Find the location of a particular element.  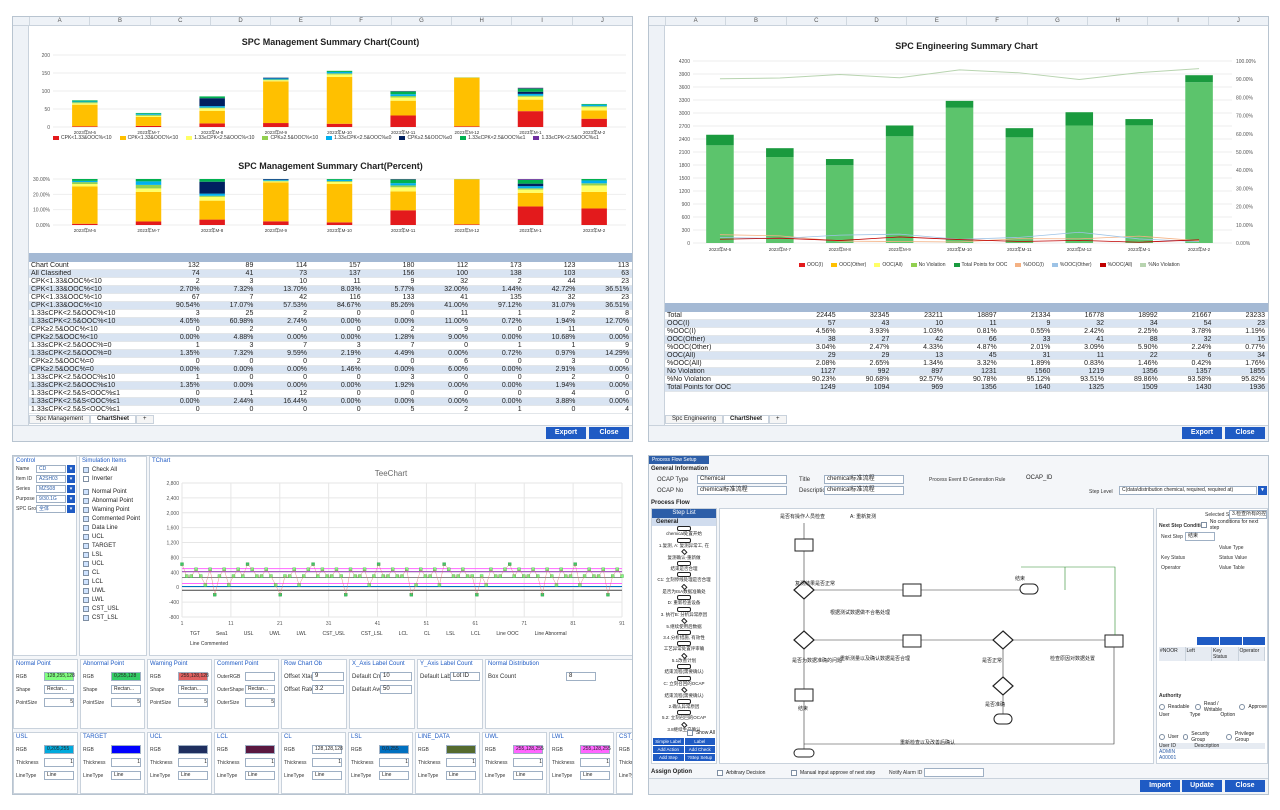

control-field-input: 9/30.1G is located at coordinates (51, 499).